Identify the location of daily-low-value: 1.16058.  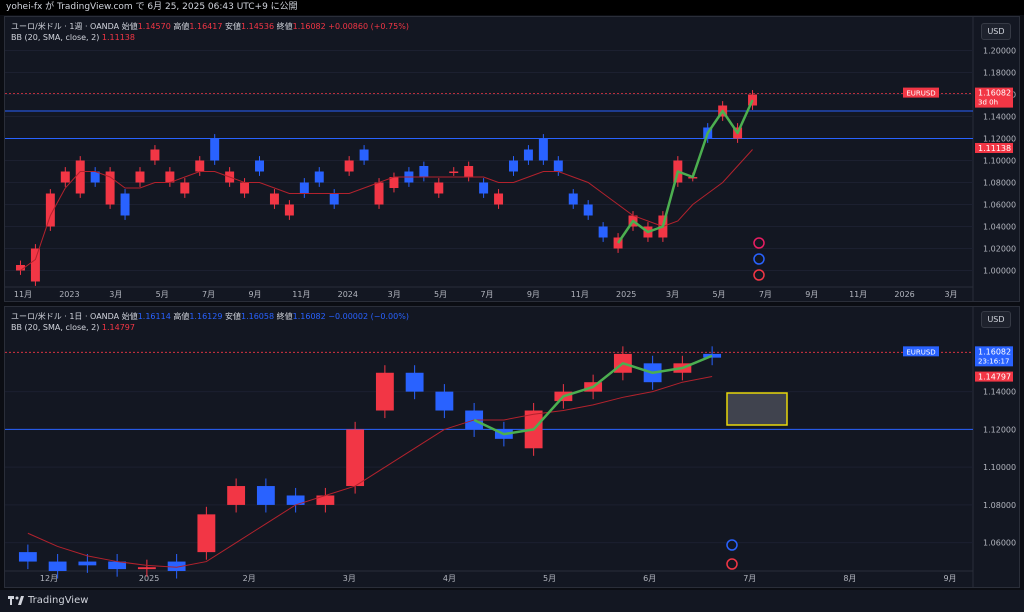
(257, 316).